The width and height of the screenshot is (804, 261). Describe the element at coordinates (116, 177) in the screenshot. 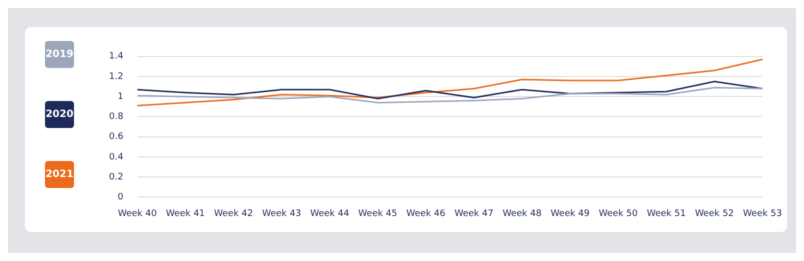

I see `y-tick-label: 0.2` at that location.